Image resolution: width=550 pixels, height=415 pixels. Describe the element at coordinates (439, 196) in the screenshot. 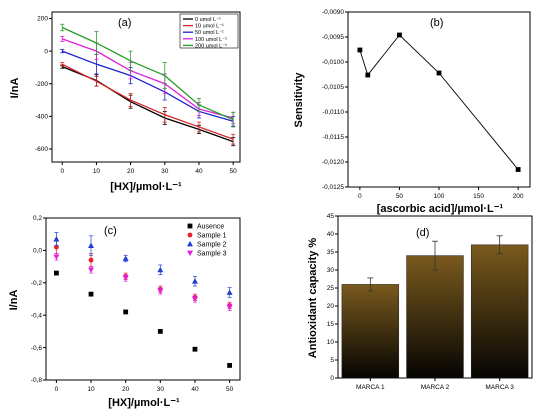

I see `panel-b-xtick-label: 100` at that location.